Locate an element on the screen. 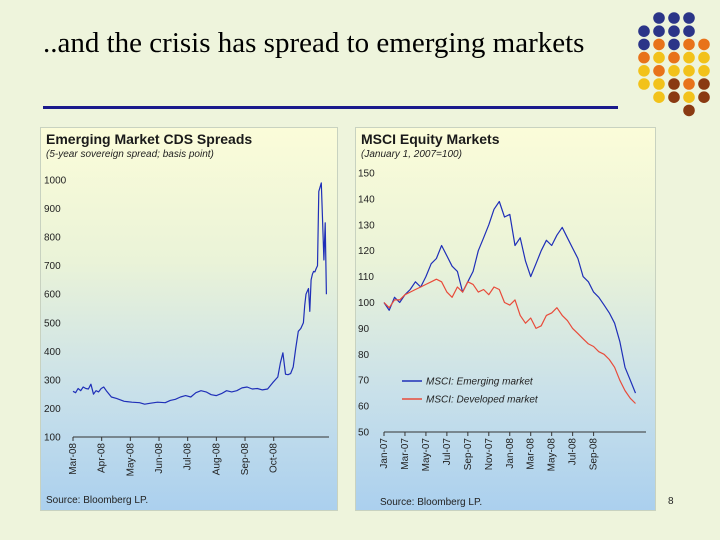 The image size is (720, 540). x-tick-label: Mar-07 is located at coordinates (405, 454).